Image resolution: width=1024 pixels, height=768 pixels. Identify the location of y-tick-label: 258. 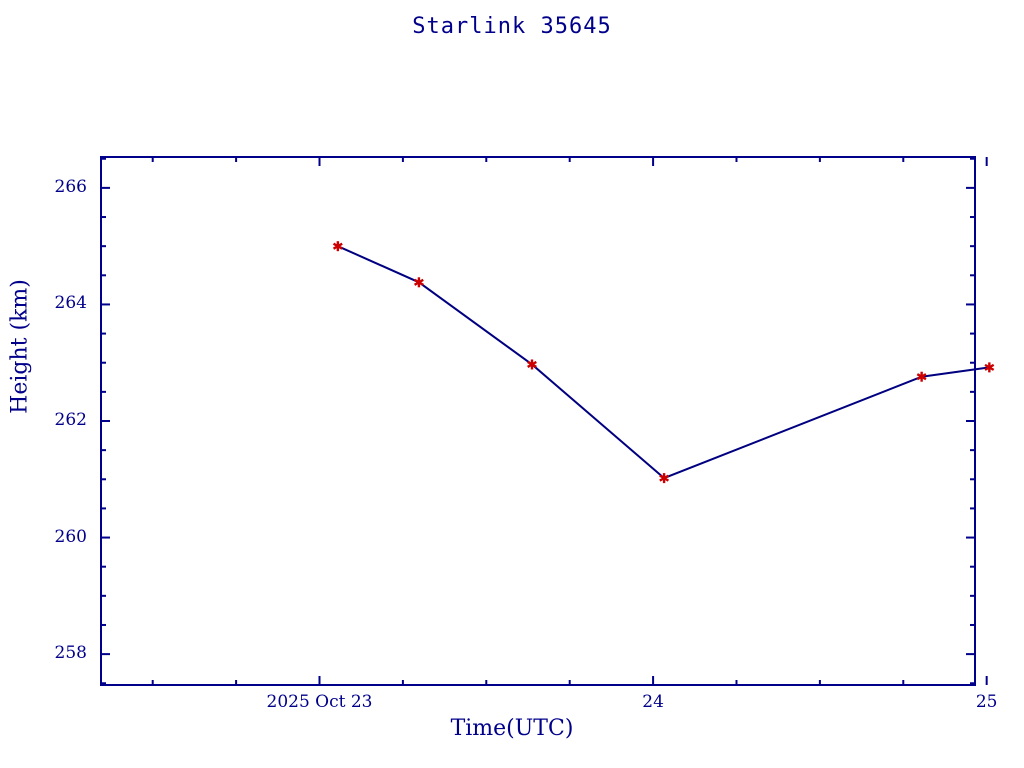
(70, 653).